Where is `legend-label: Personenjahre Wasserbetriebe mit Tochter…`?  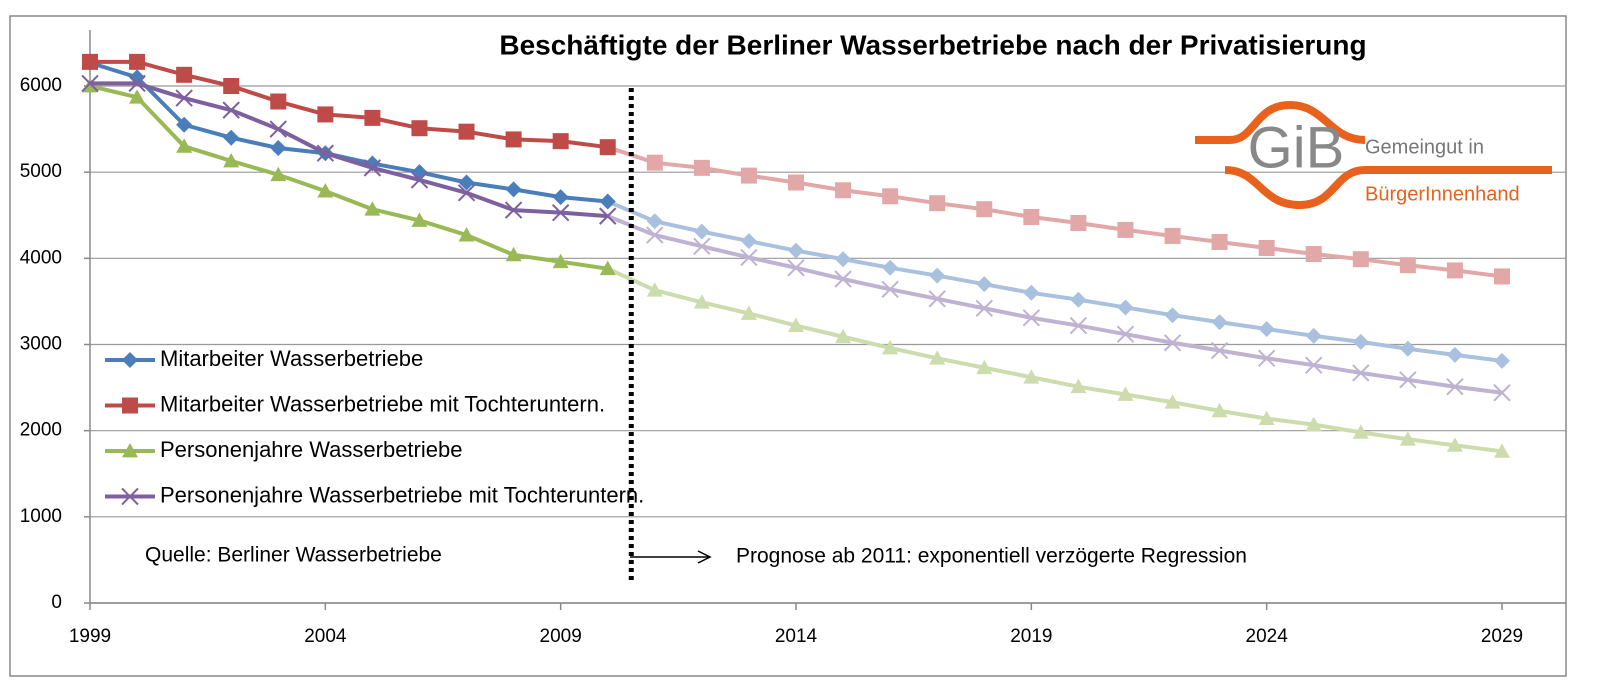
legend-label: Personenjahre Wasserbetriebe mit Tochter… is located at coordinates (402, 494).